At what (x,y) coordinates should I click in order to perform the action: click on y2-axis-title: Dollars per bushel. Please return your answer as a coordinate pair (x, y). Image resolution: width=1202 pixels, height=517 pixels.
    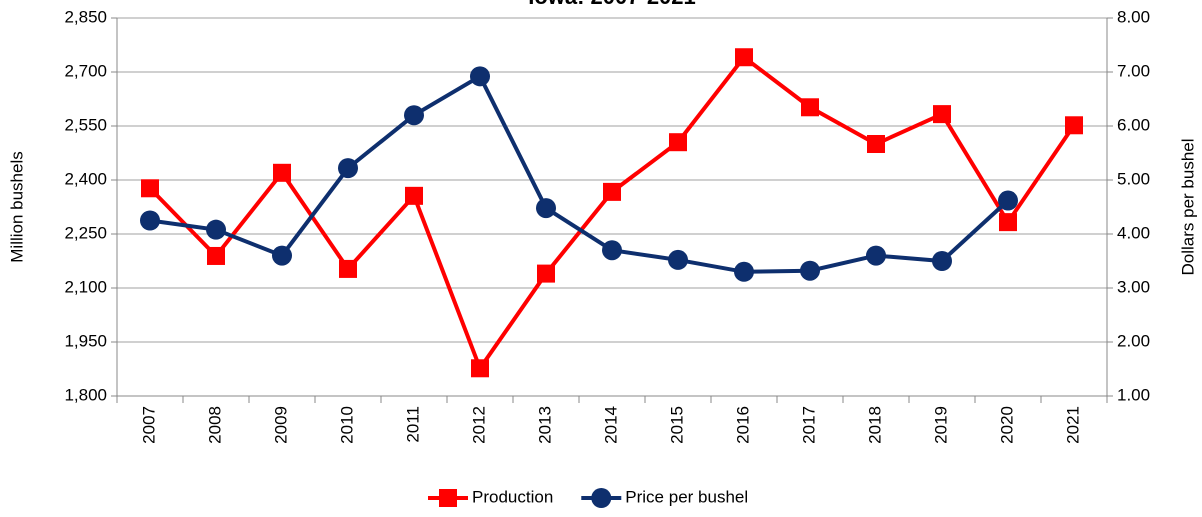
    Looking at the image, I should click on (1187, 206).